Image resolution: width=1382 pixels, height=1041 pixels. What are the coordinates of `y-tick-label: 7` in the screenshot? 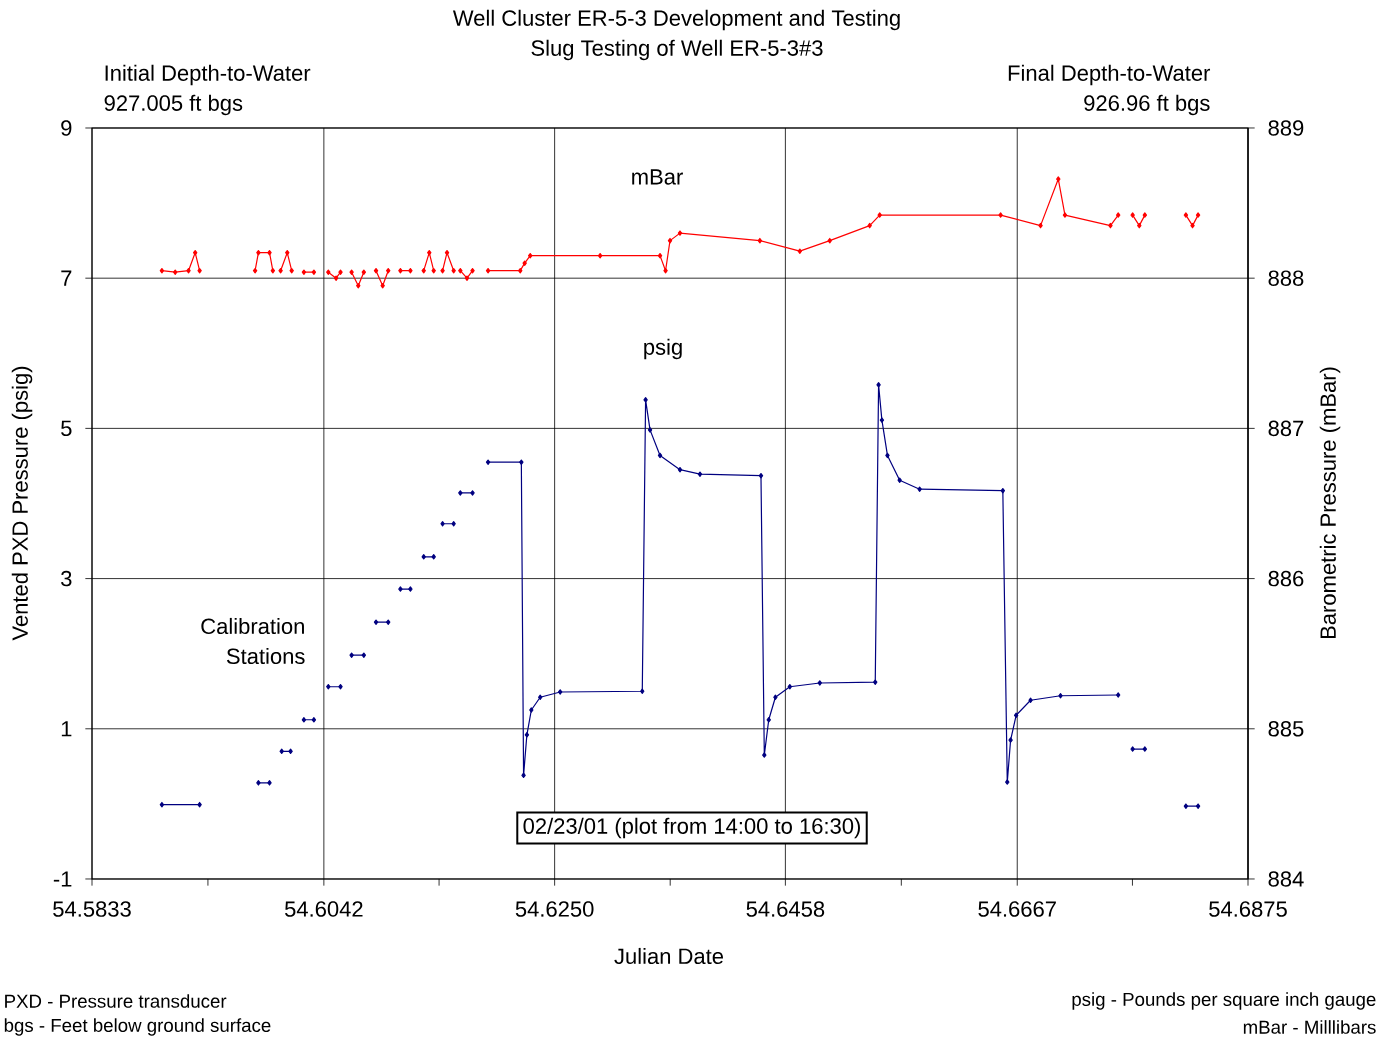 It's located at (66, 278).